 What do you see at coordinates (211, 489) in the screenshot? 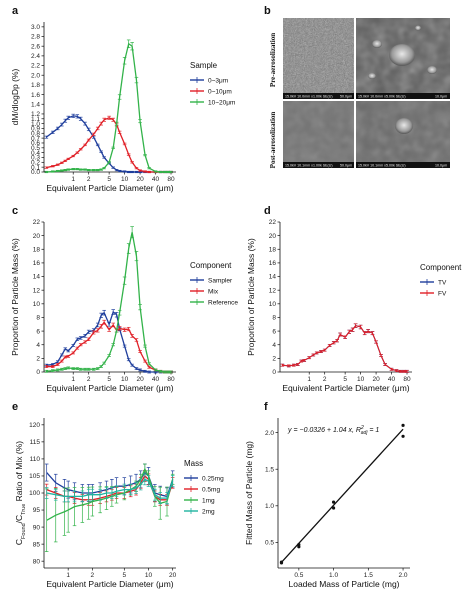
I see `legend-entry-1: 0.5mg` at bounding box center [211, 489].